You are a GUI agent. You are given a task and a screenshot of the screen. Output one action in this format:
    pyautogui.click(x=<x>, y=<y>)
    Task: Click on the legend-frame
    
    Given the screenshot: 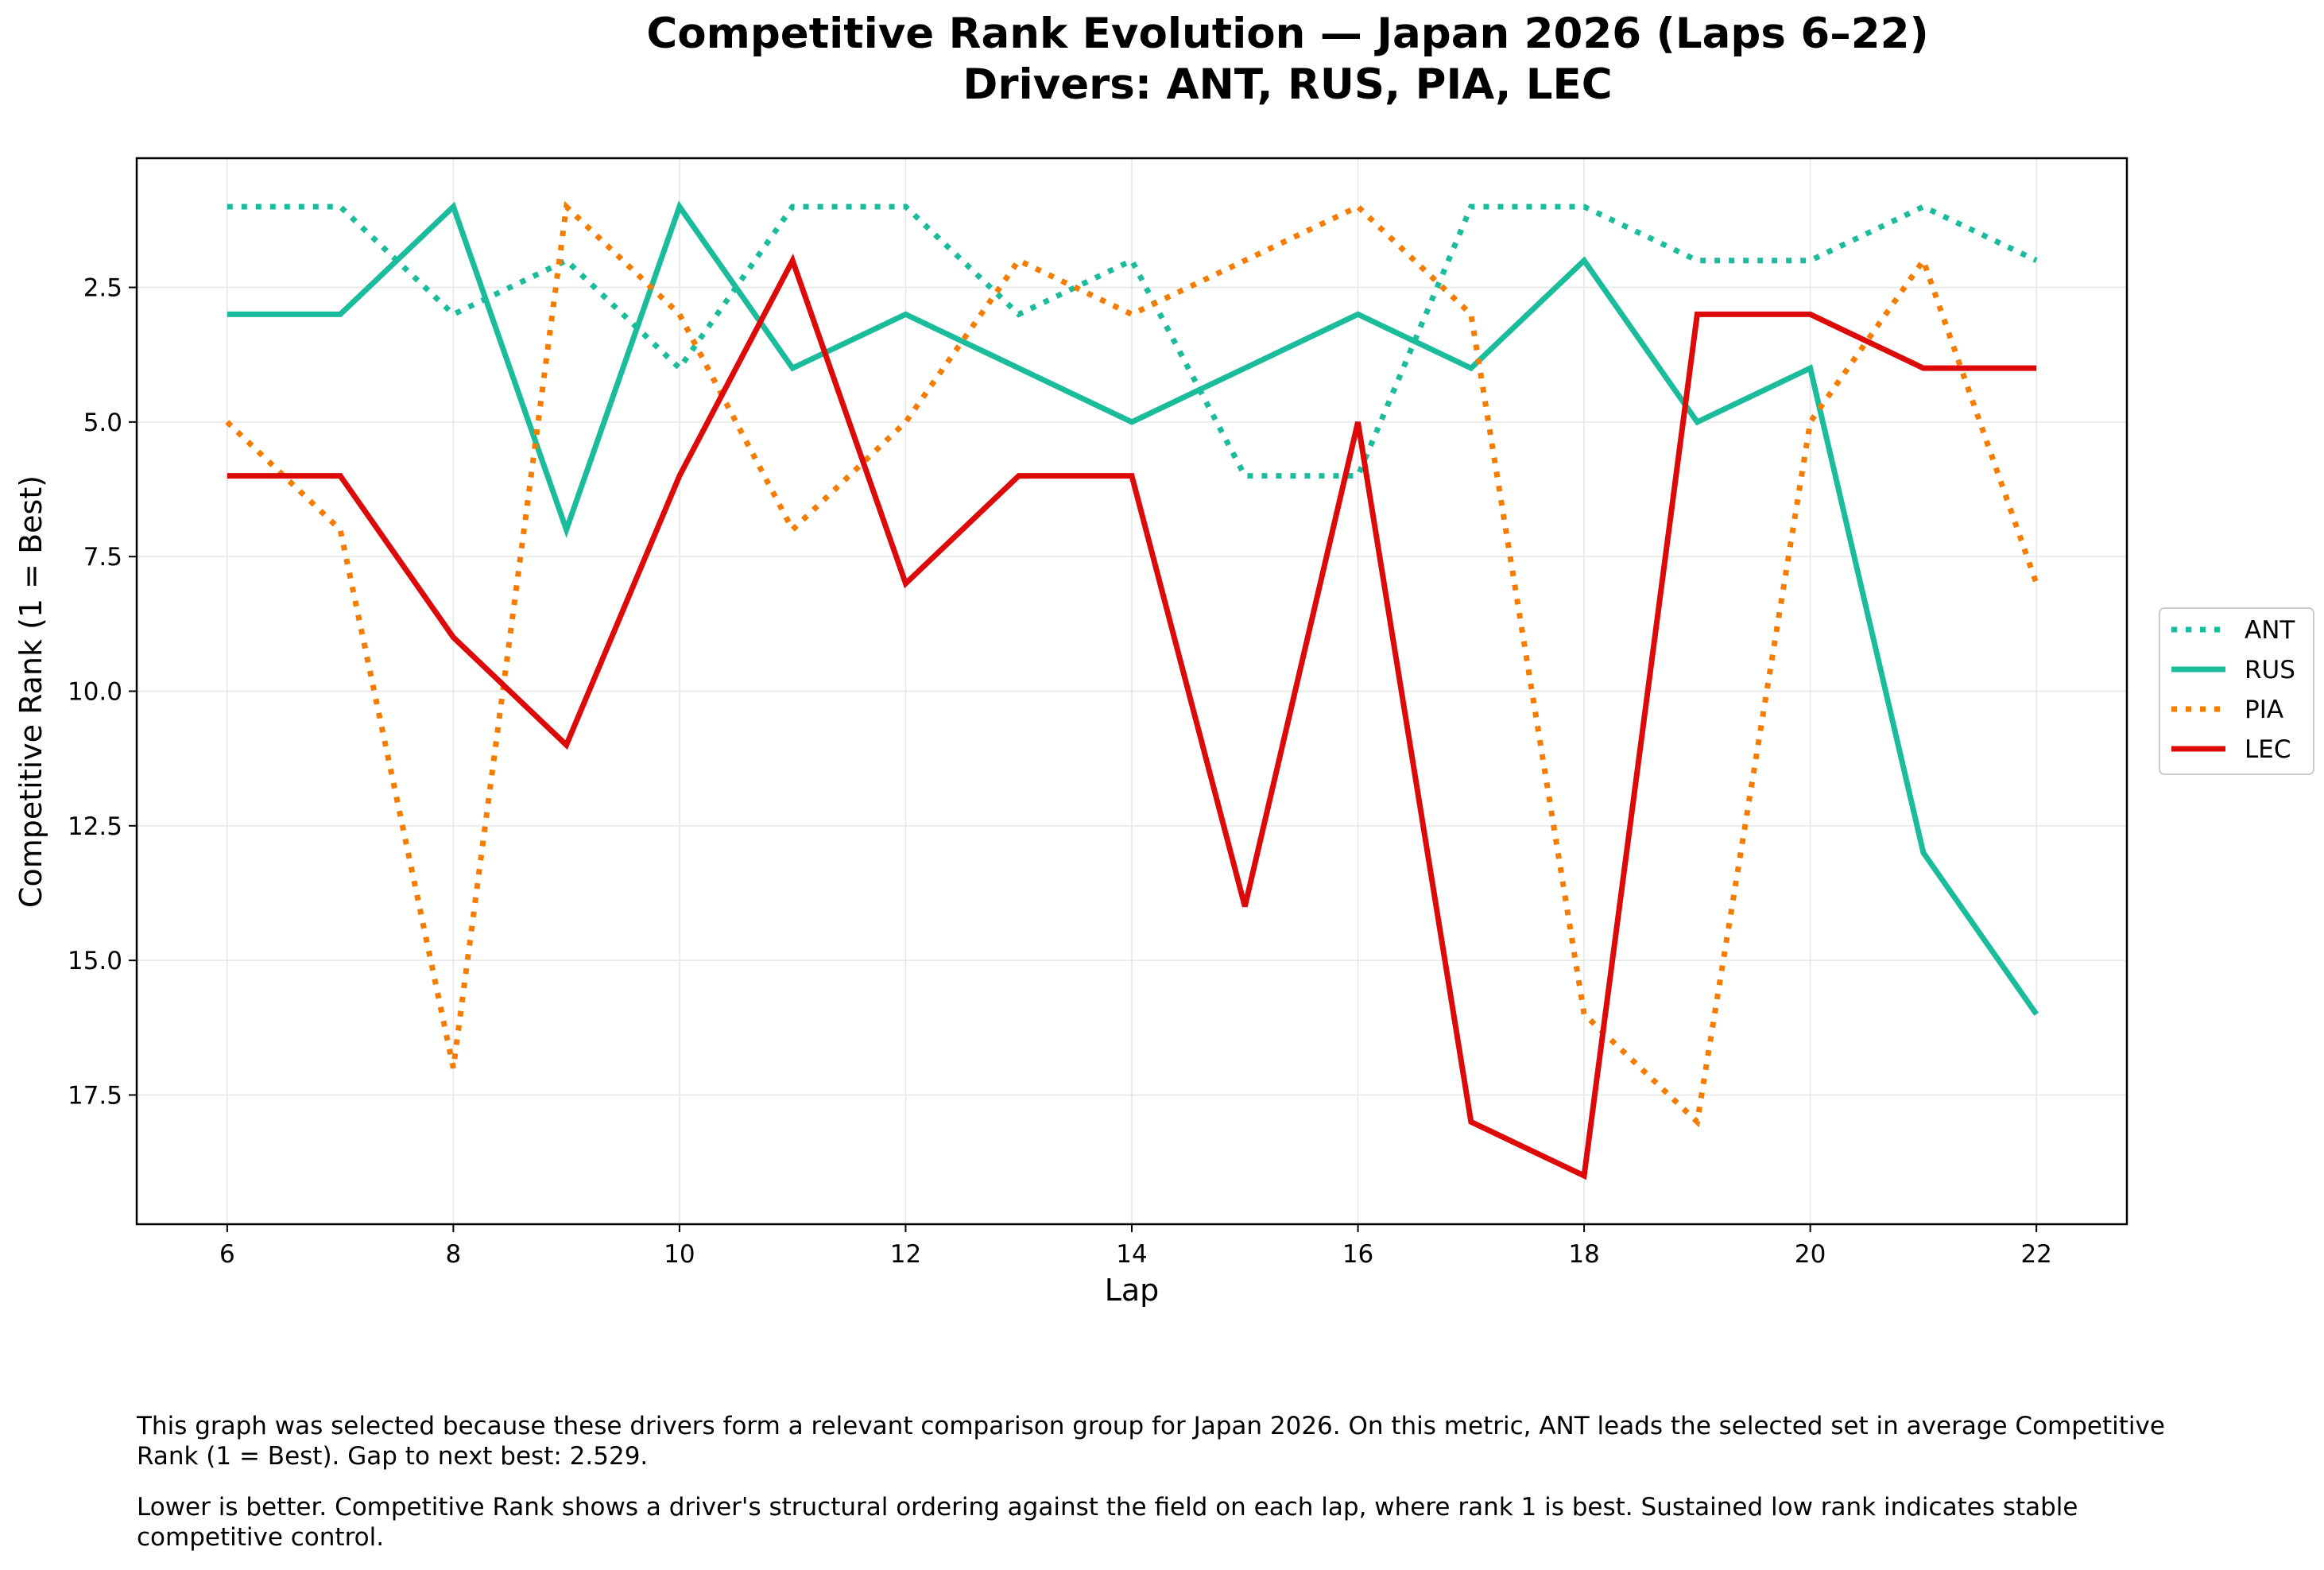 What is the action you would take?
    pyautogui.click(x=2236, y=691)
    